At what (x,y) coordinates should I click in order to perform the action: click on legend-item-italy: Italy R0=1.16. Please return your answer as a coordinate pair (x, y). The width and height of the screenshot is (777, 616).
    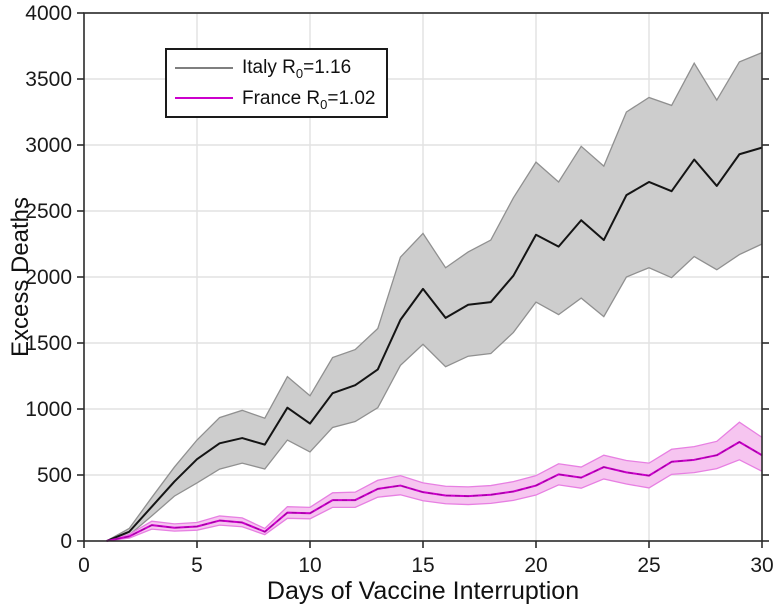
    Looking at the image, I should click on (276, 68).